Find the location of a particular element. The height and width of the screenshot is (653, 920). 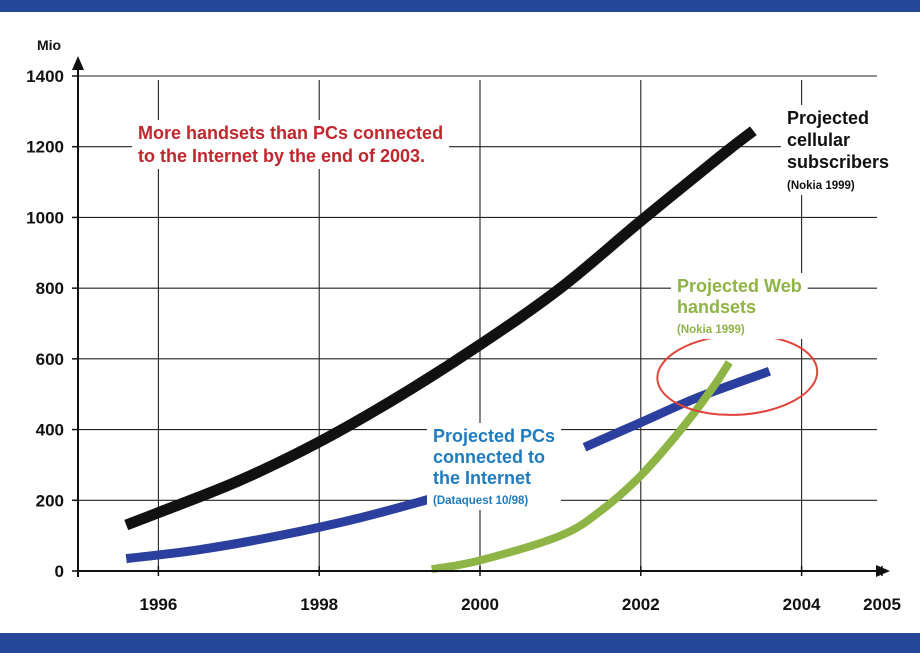

pcs-internet-label-line: Projected PCs is located at coordinates (494, 436).